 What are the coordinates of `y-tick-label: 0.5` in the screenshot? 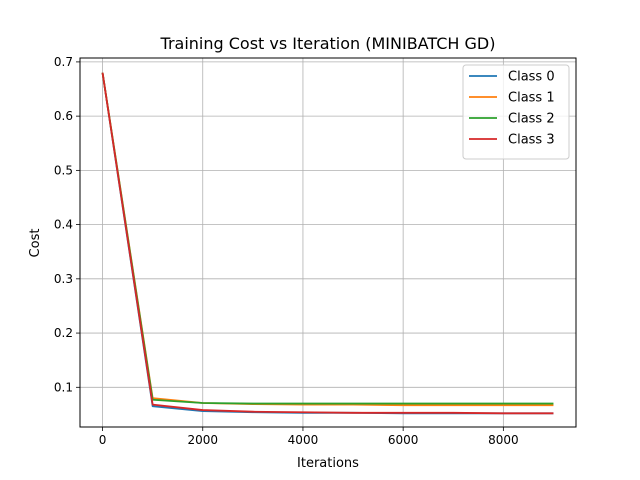 It's located at (63, 170).